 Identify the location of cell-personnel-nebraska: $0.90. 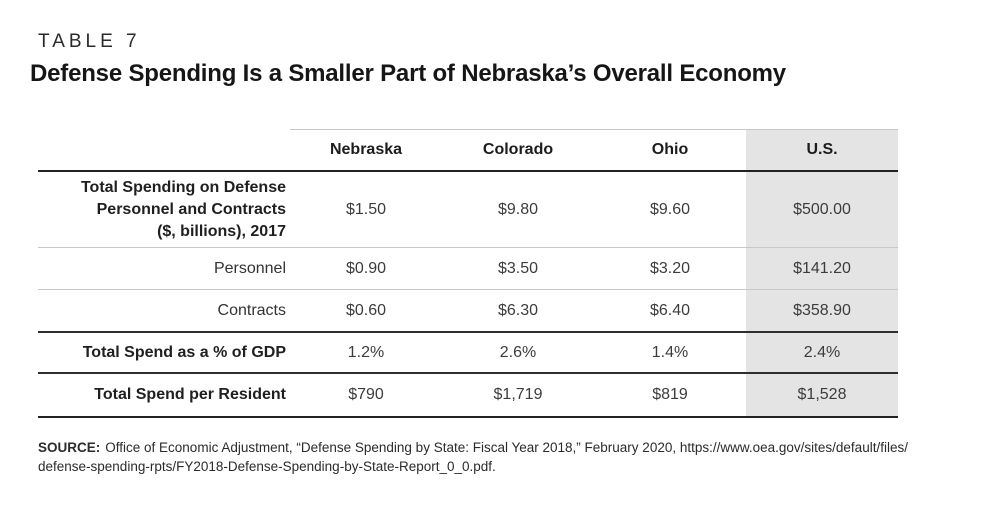
(366, 268).